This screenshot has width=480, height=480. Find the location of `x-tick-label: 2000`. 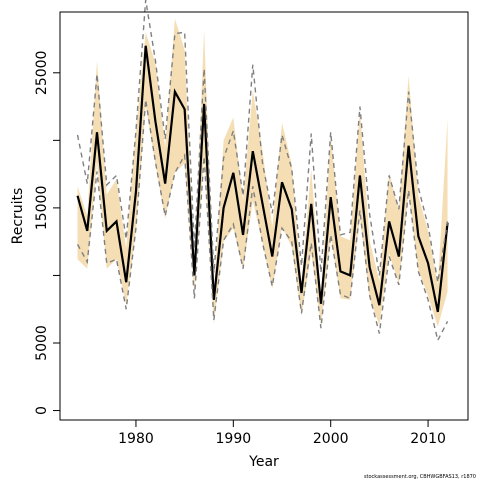

x-tick-label: 2000 is located at coordinates (331, 439).